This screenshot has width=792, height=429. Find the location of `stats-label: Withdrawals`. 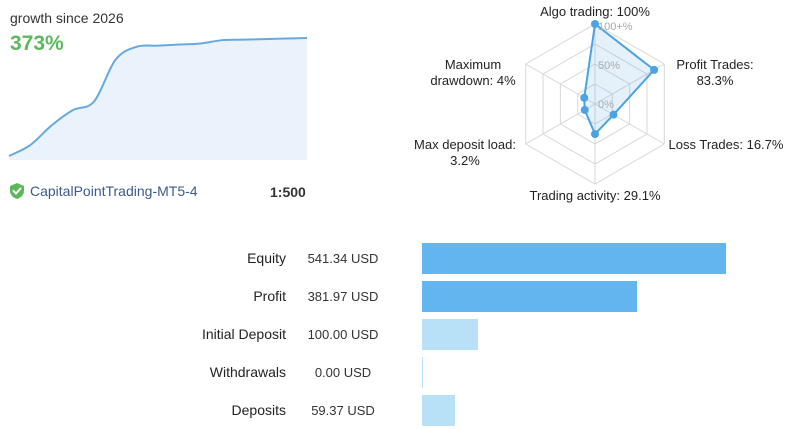

stats-label: Withdrawals is located at coordinates (247, 372).